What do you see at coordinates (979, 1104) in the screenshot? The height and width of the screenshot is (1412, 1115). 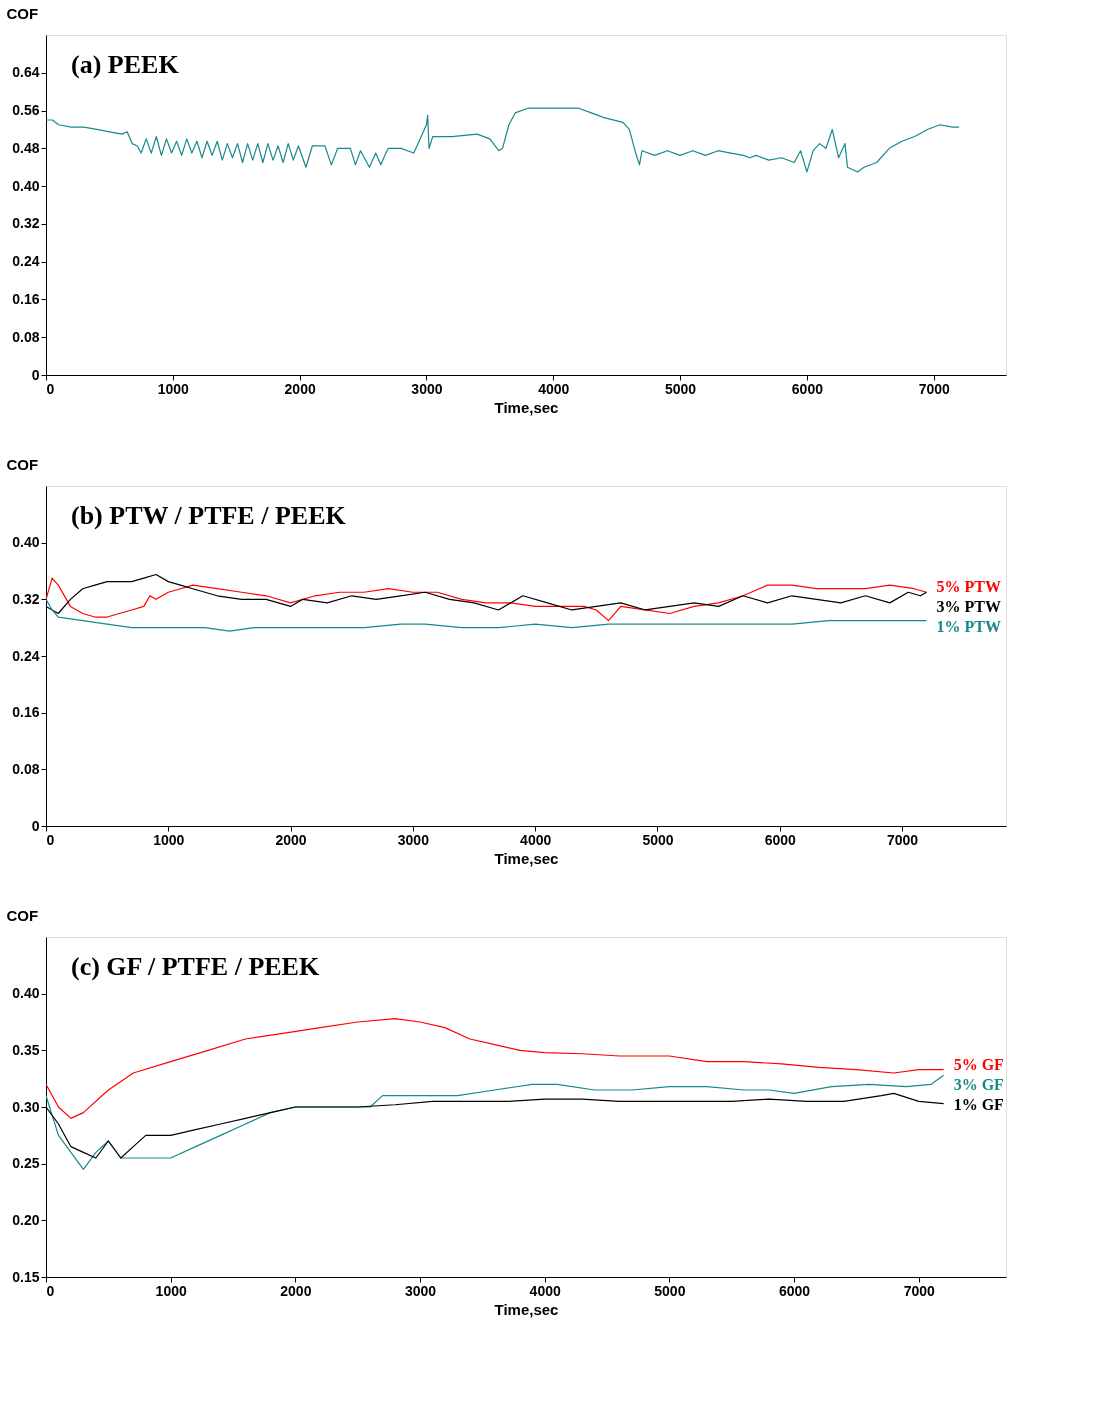 I see `series-label: 1% GF` at bounding box center [979, 1104].